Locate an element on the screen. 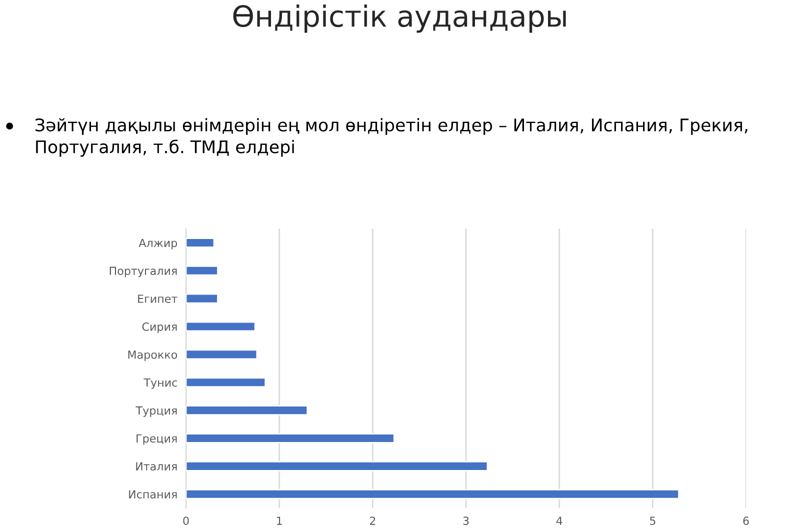  y-tick-label: Алжир is located at coordinates (158, 244).